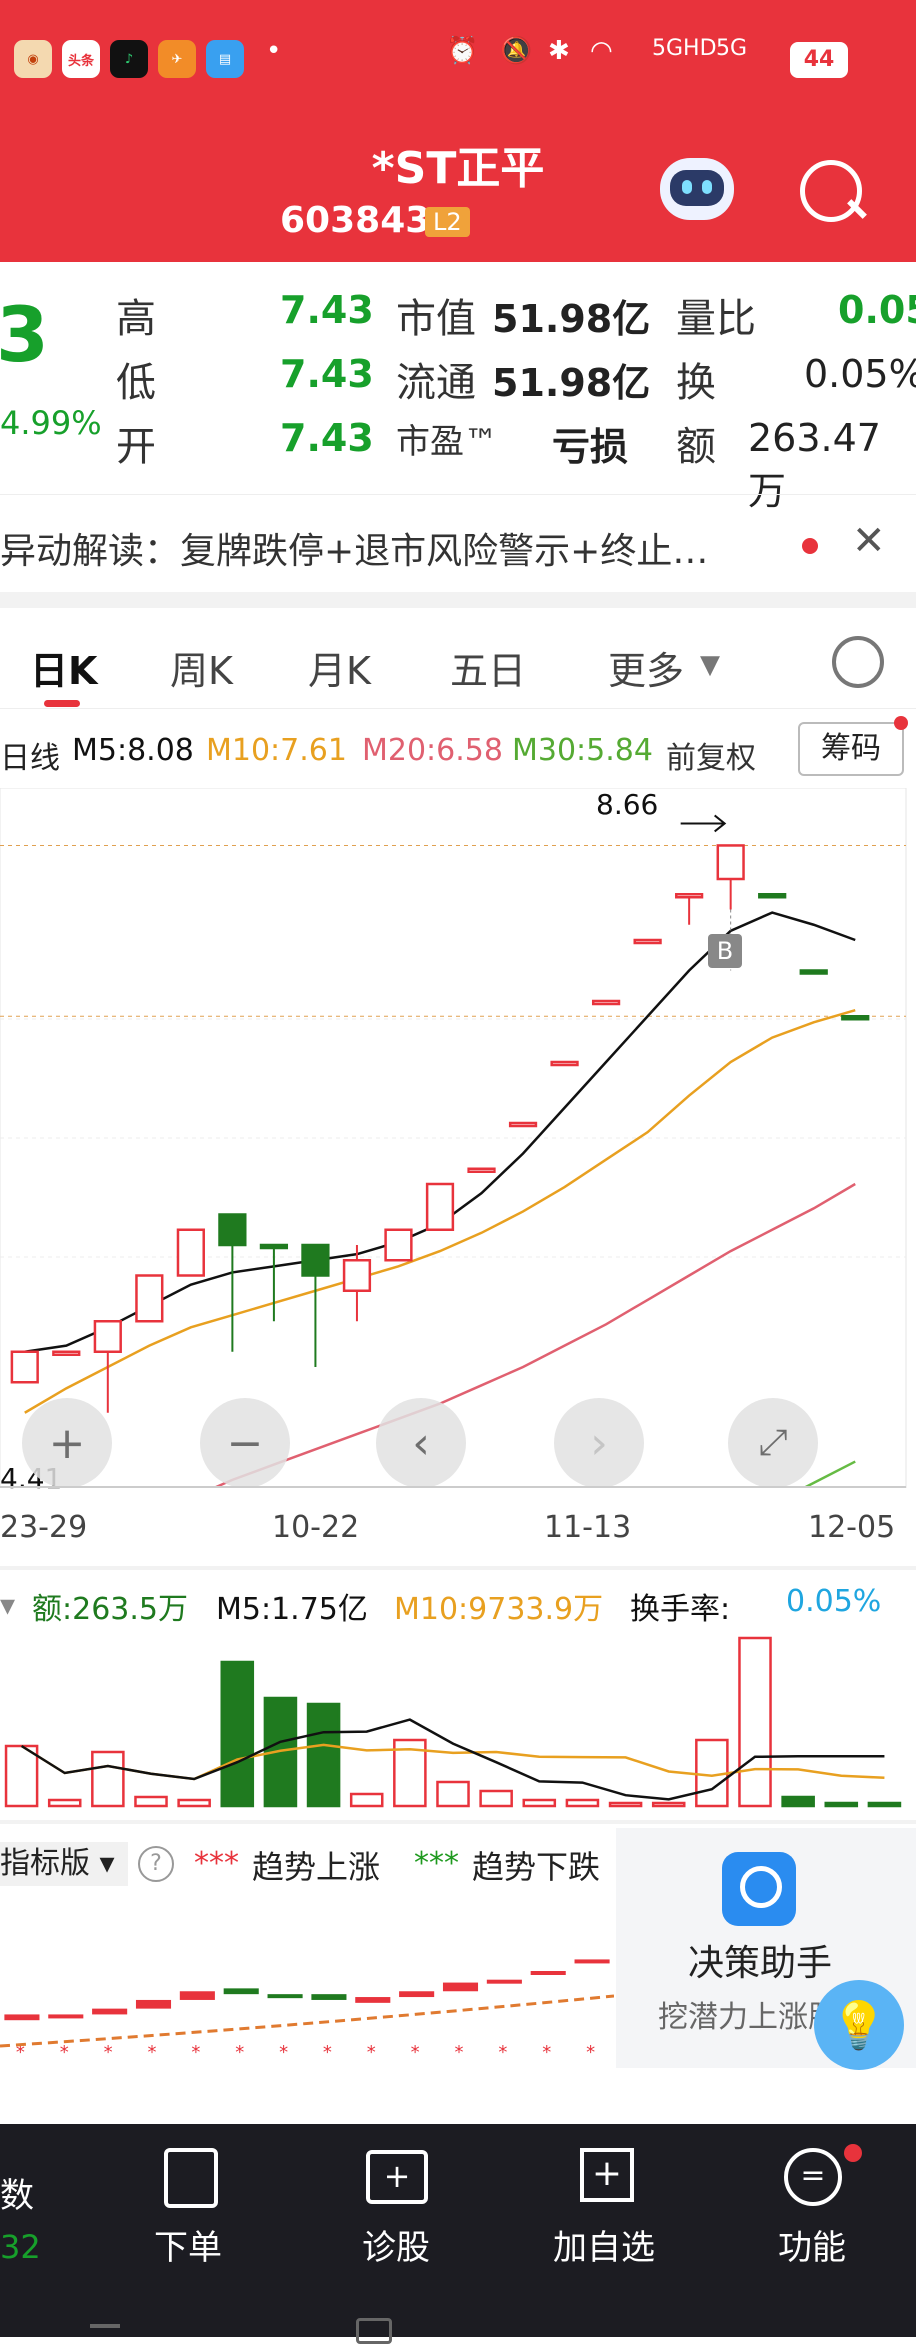  What do you see at coordinates (453, 1721) in the screenshot?
I see `volume-chart` at bounding box center [453, 1721].